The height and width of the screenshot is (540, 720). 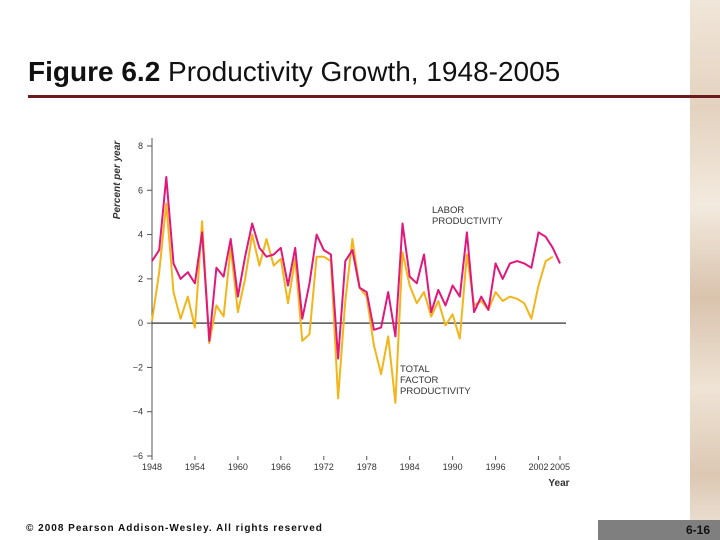 What do you see at coordinates (140, 323) in the screenshot?
I see `y-tick-label: 0` at bounding box center [140, 323].